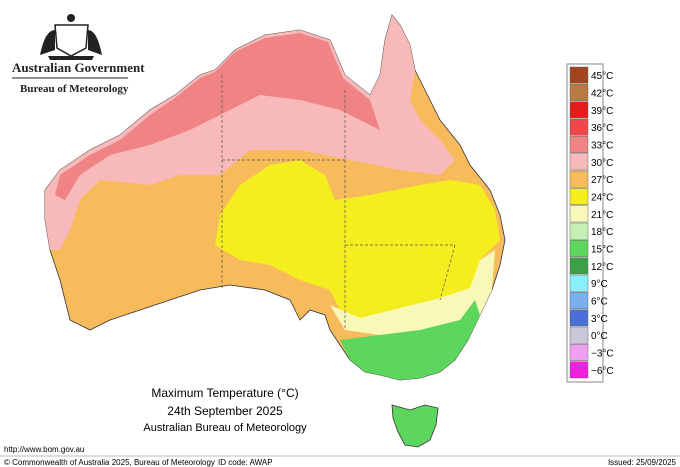  I want to click on legend-label: −3°C, so click(602, 354).